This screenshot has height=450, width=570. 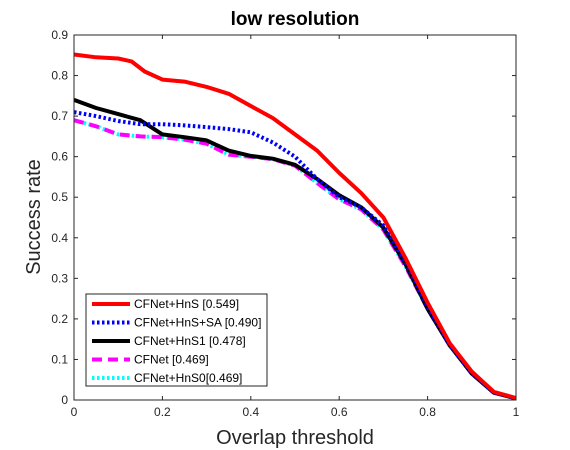 I want to click on y-axis-label: Success rate, so click(x=34, y=217).